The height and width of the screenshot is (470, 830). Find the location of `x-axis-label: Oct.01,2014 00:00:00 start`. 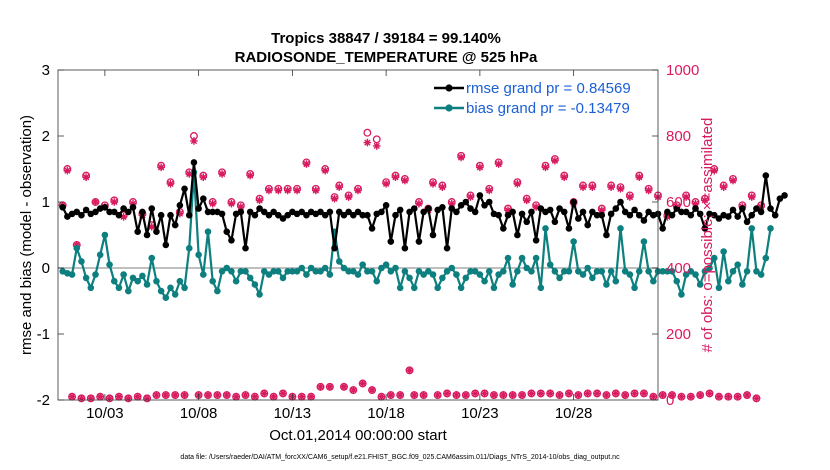

x-axis-label: Oct.01,2014 00:00:00 start is located at coordinates (358, 435).